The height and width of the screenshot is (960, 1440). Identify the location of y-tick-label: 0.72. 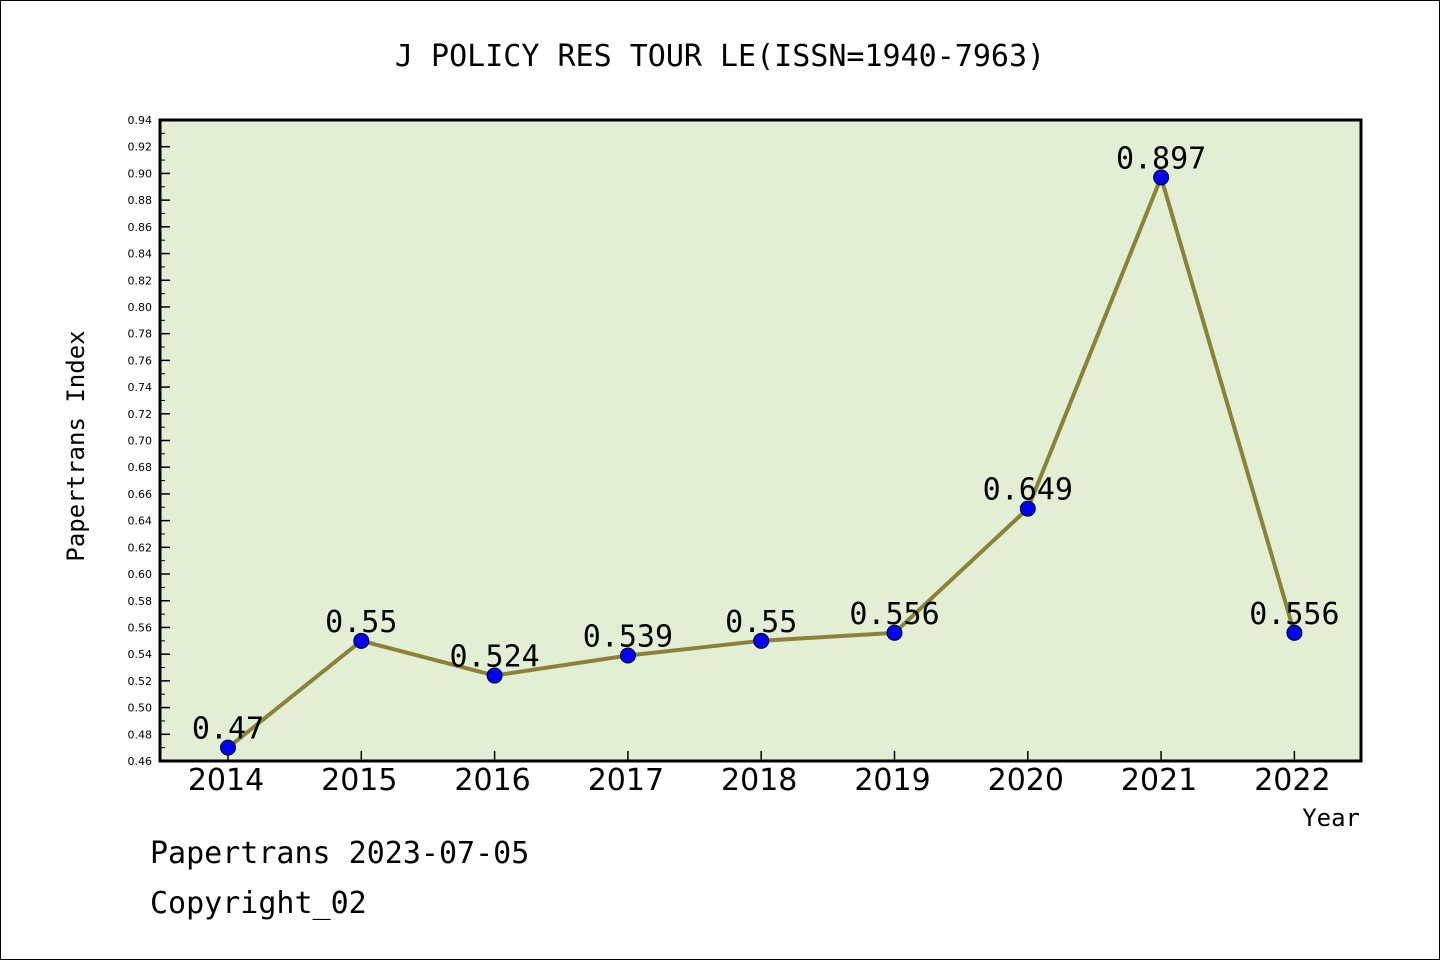
(140, 414).